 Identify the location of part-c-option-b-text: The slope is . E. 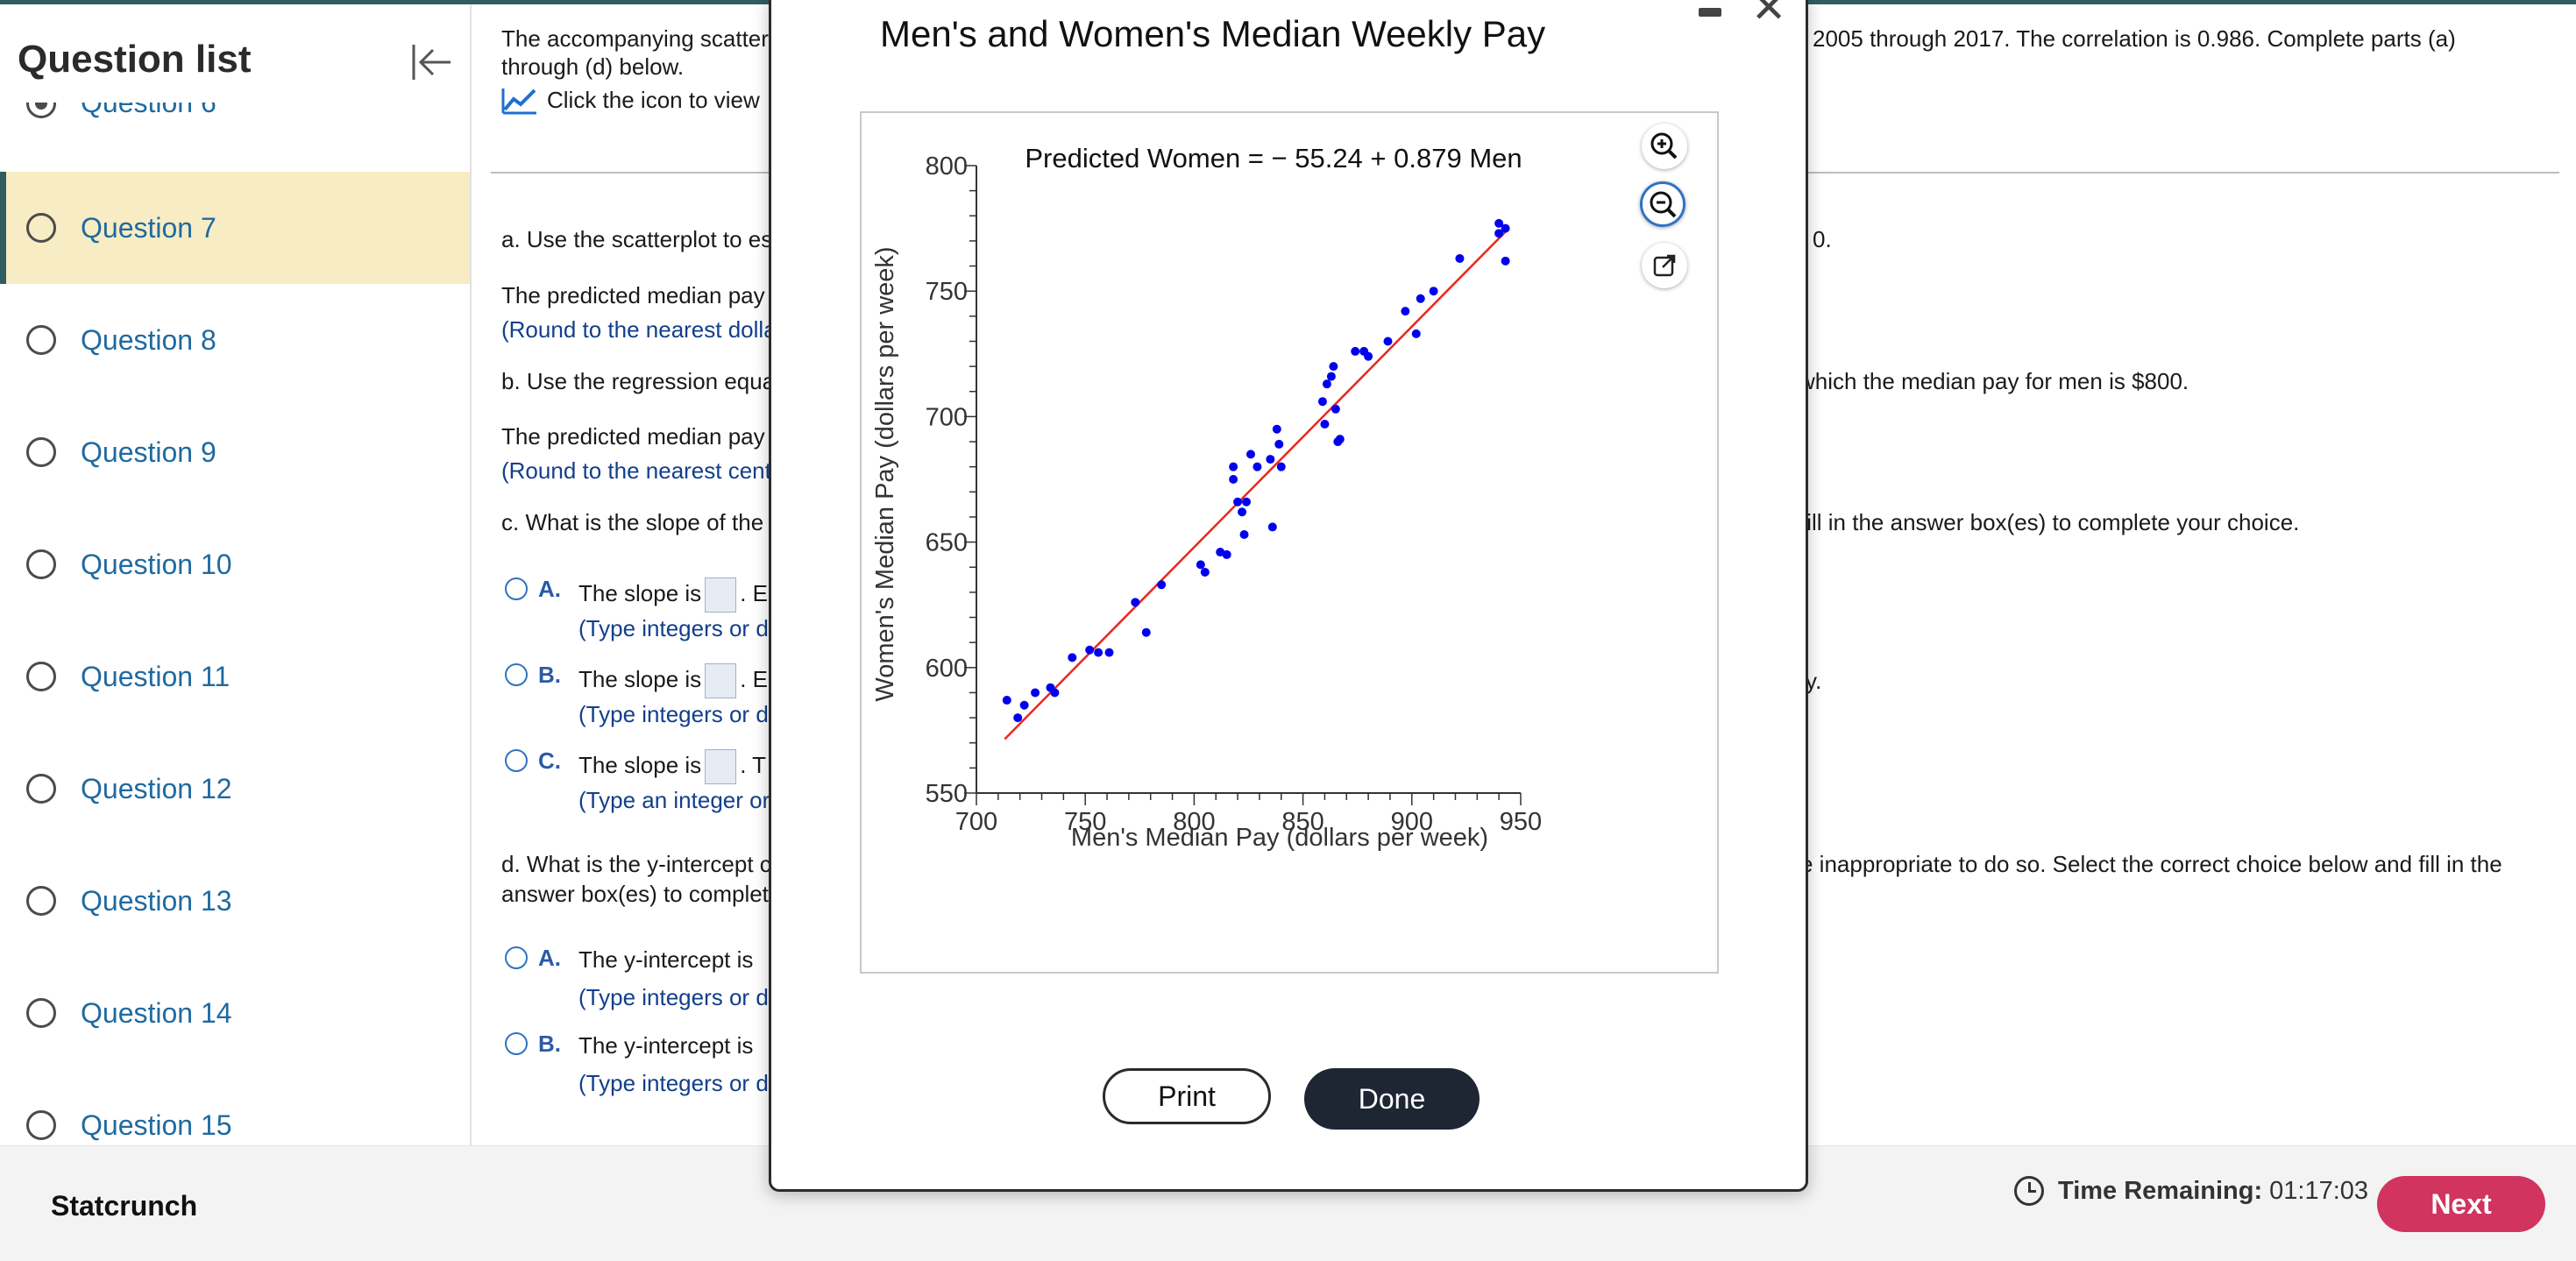
(673, 680).